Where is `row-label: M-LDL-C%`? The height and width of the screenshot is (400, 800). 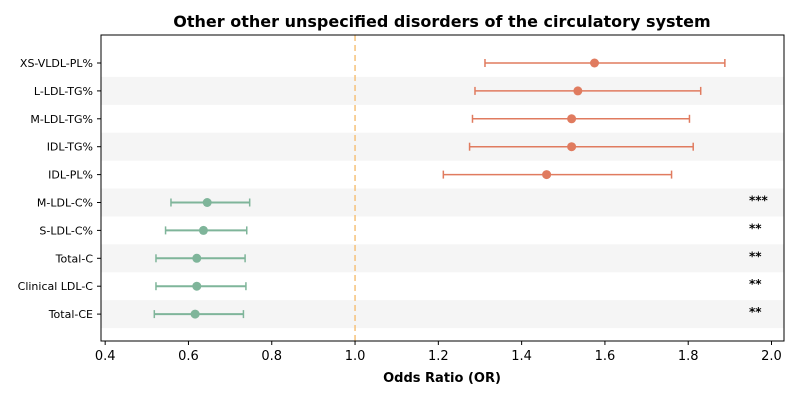
row-label: M-LDL-C% is located at coordinates (65, 203).